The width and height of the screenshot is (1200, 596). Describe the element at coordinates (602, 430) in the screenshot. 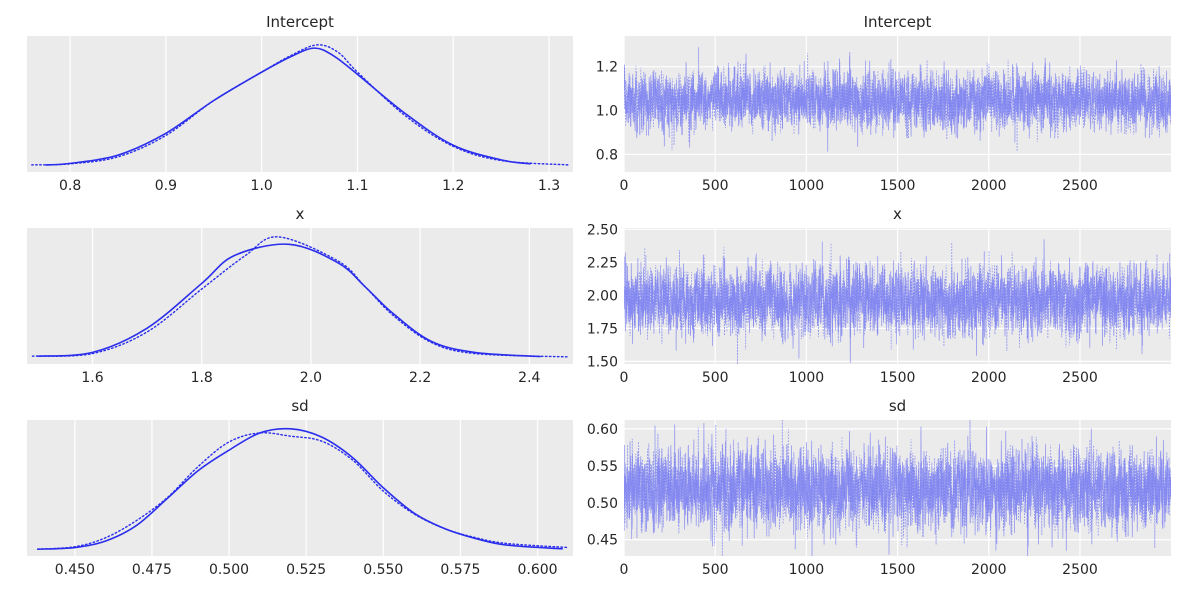

I see `y-tick-label: 0.60` at that location.